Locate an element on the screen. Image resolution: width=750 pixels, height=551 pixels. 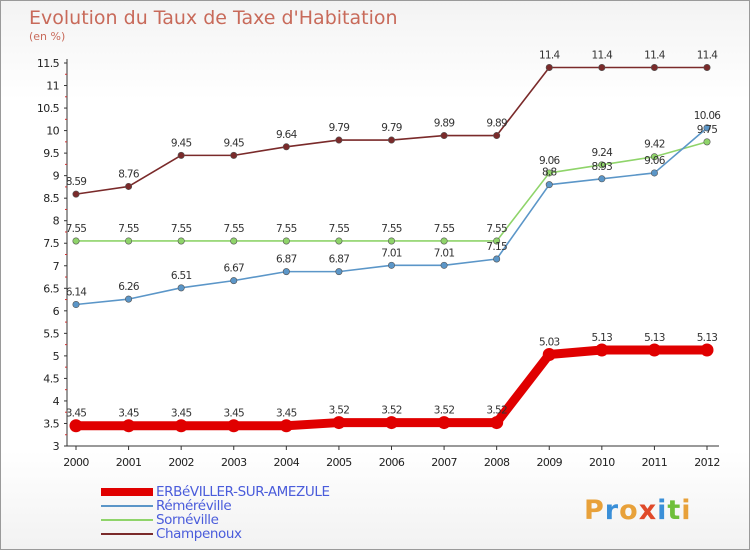
x-tick-label: 2012 is located at coordinates (707, 462).